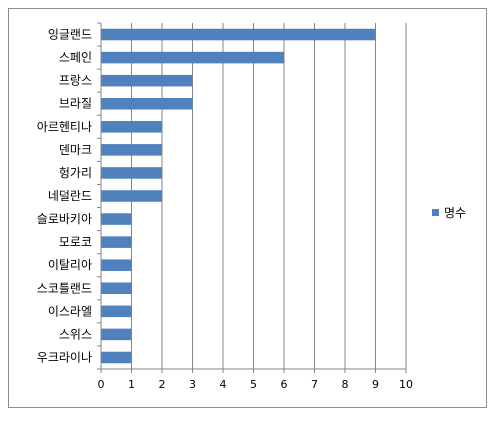  I want to click on x-tick-label: 4, so click(223, 384).